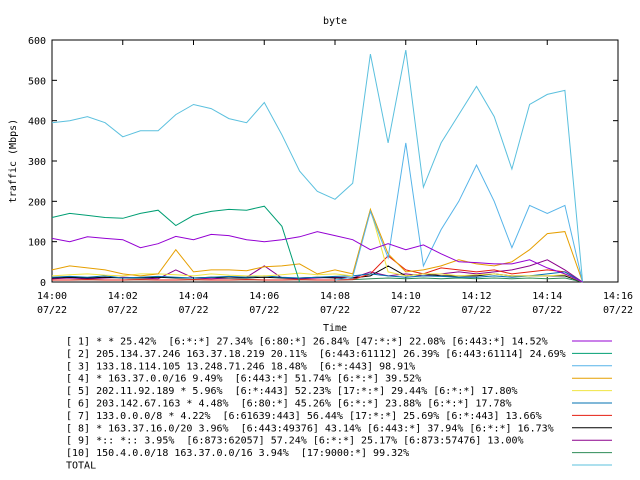 This screenshot has height=480, width=640. What do you see at coordinates (547, 296) in the screenshot?
I see `x-tick-label-time: 14:14` at bounding box center [547, 296].